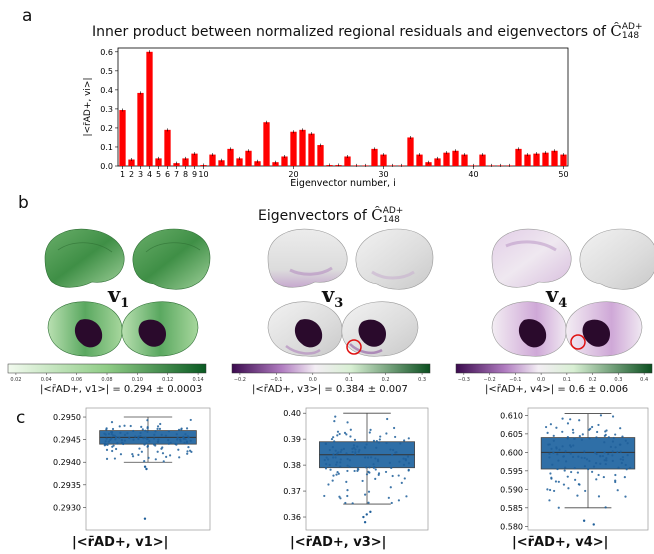 Image resolution: width=654 pixels, height=554 pixels. What do you see at coordinates (149, 174) in the screenshot?
I see `bar-xtick-label: 4` at bounding box center [149, 174].